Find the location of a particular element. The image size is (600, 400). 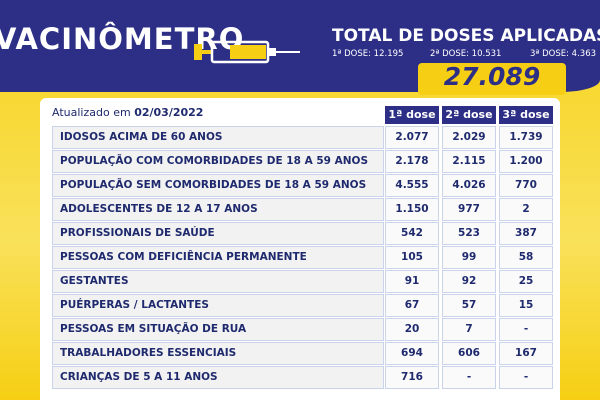

cell: 15 is located at coordinates (526, 305).